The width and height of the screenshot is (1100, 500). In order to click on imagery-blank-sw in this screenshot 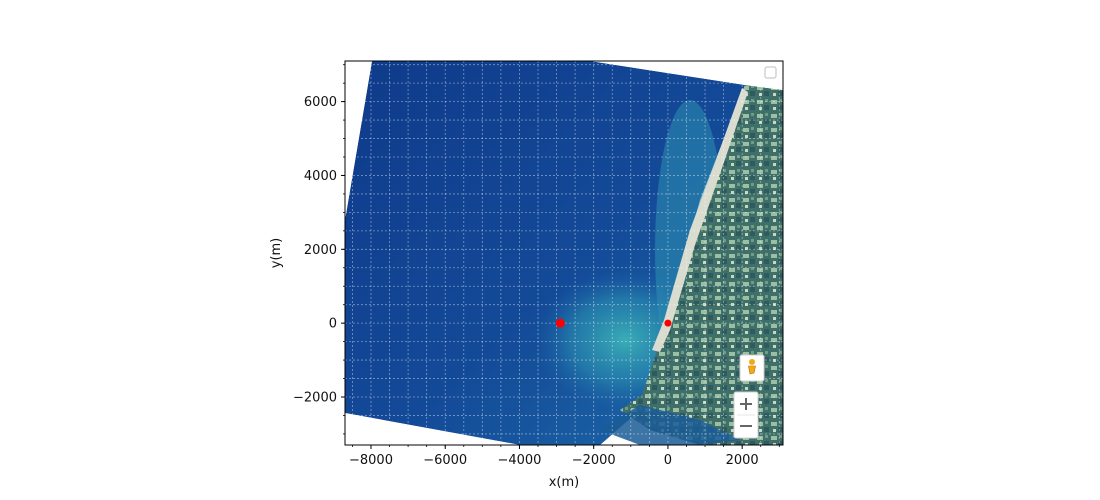, I will do `click(432, 429)`.